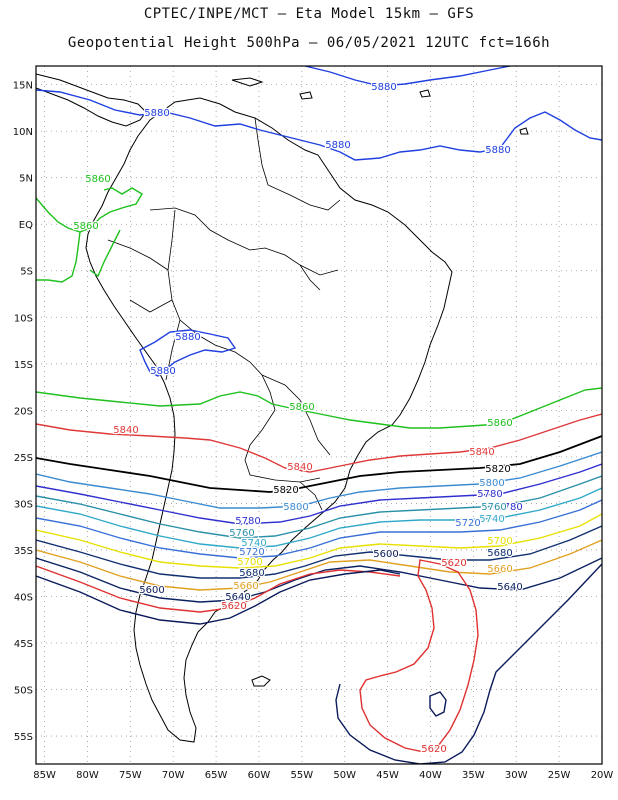 The image size is (618, 800). What do you see at coordinates (23, 737) in the screenshot?
I see `lat-tick-label: 55S` at bounding box center [23, 737].